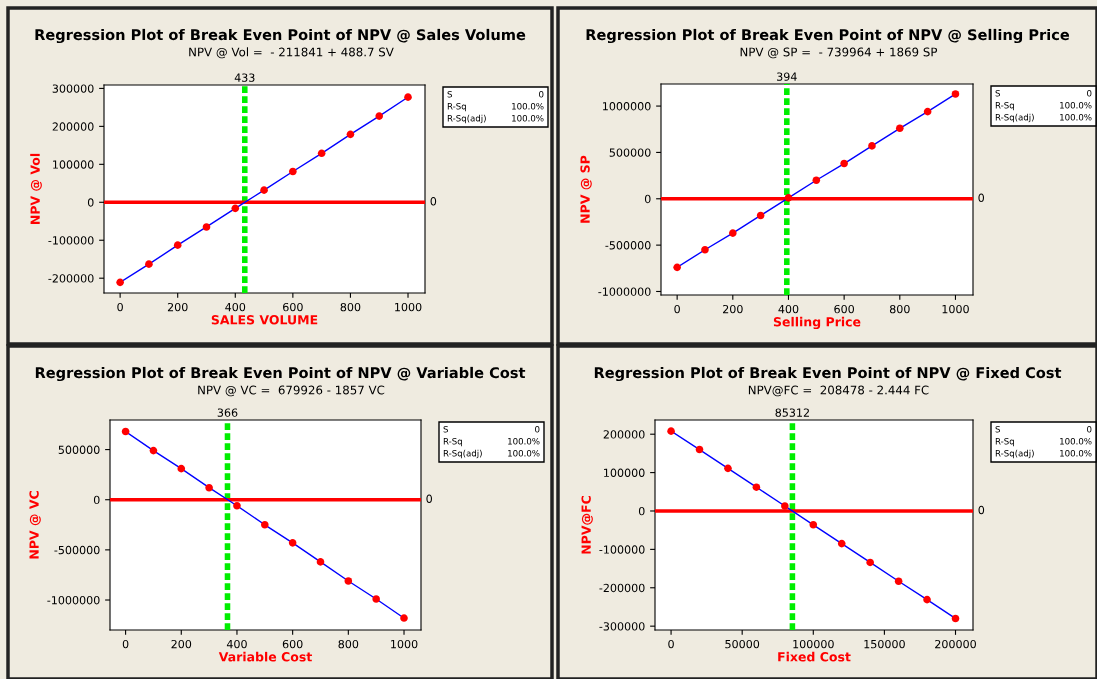  What do you see at coordinates (817, 323) in the screenshot?
I see `x-axis-title: Selling Price` at bounding box center [817, 323].